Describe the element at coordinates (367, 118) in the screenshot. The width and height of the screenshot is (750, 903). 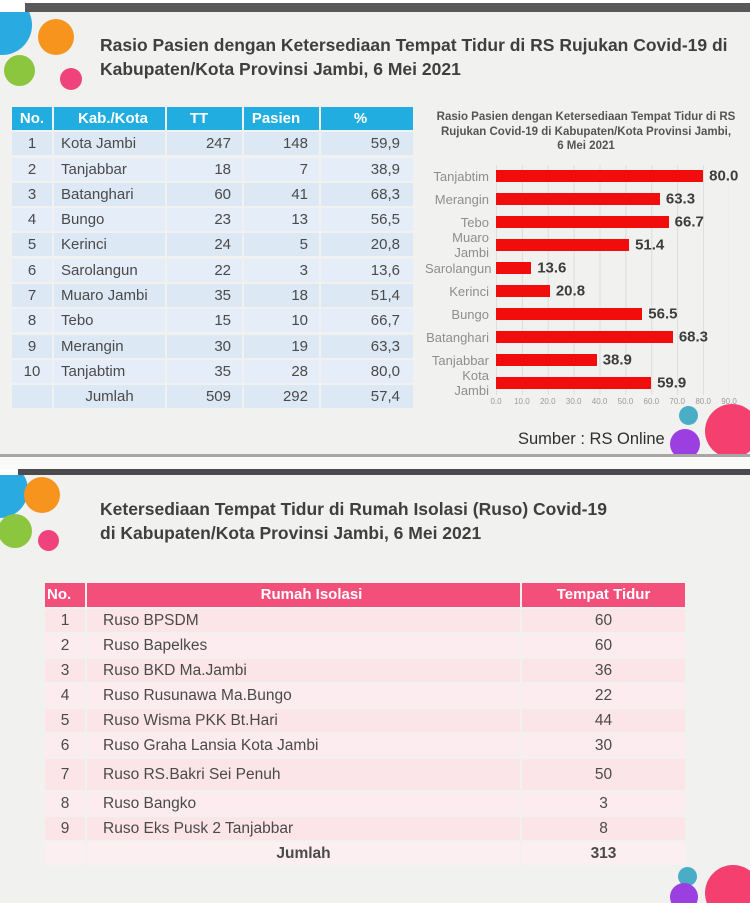
I see `table-cell: %` at that location.